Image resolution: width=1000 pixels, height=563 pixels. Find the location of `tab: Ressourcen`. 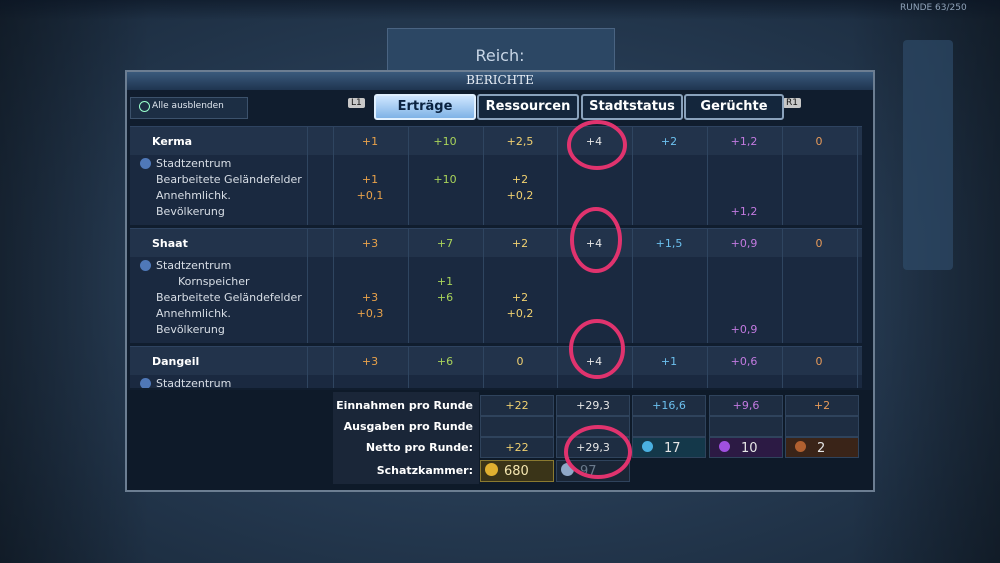

tab: Ressourcen is located at coordinates (528, 107).